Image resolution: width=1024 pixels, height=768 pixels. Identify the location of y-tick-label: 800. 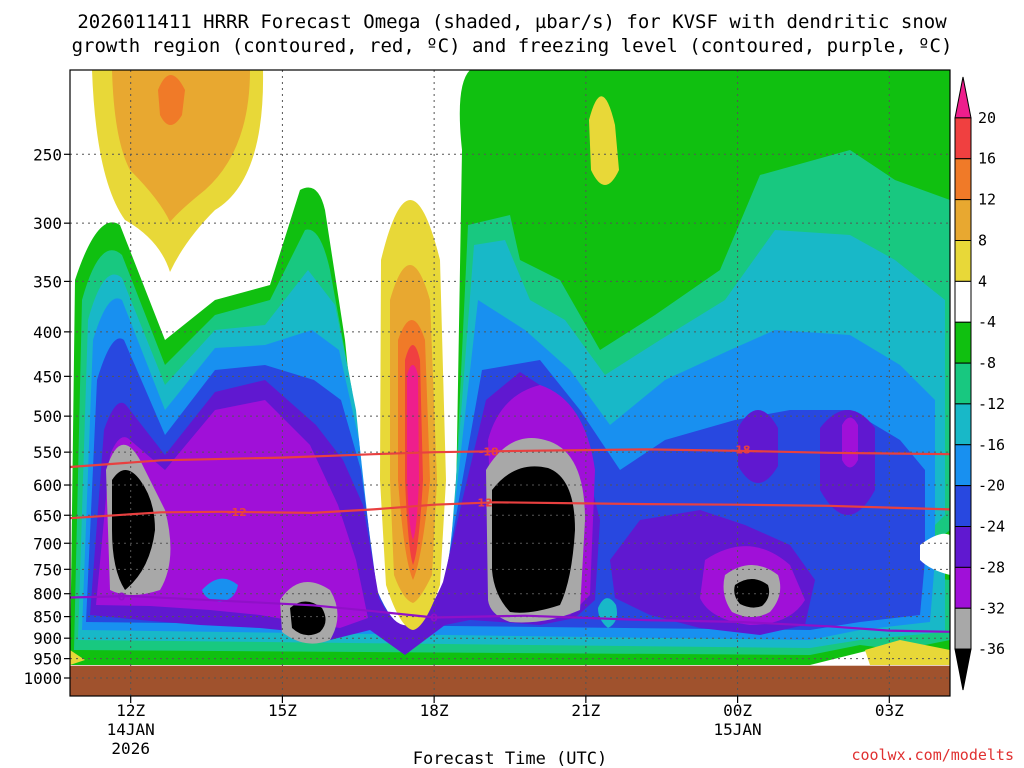
(47, 594).